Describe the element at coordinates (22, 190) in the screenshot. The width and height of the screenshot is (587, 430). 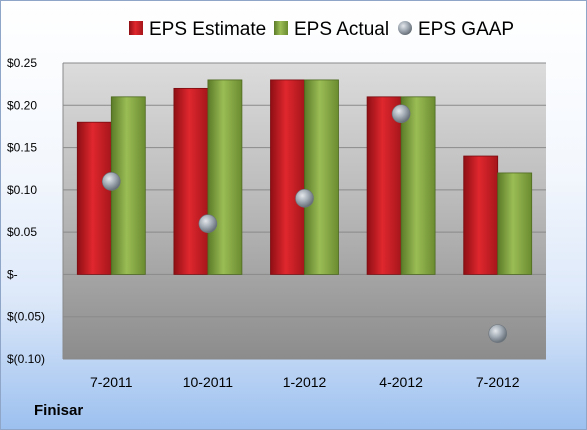
I see `y-tick-label: $0.10` at that location.